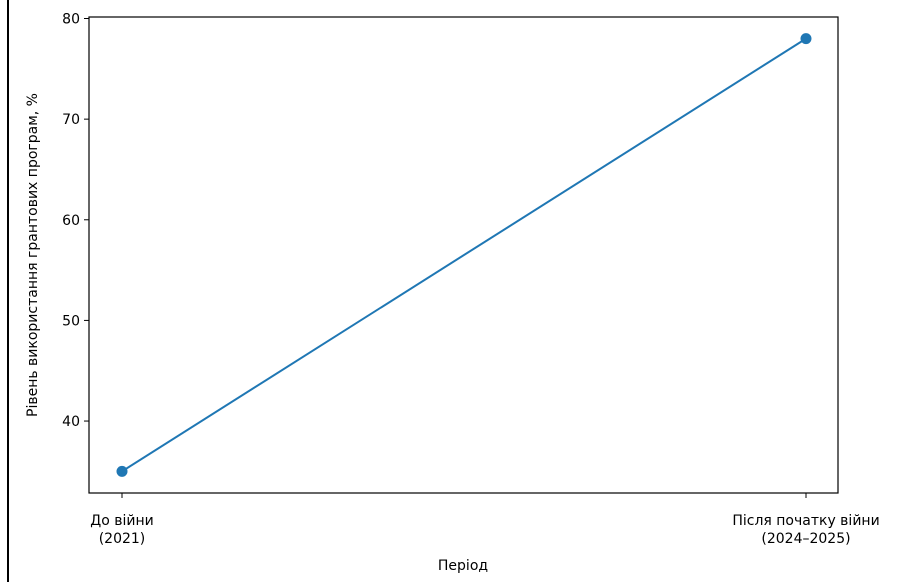  Describe the element at coordinates (71, 20) in the screenshot. I see `y-tick-label: 80` at that location.